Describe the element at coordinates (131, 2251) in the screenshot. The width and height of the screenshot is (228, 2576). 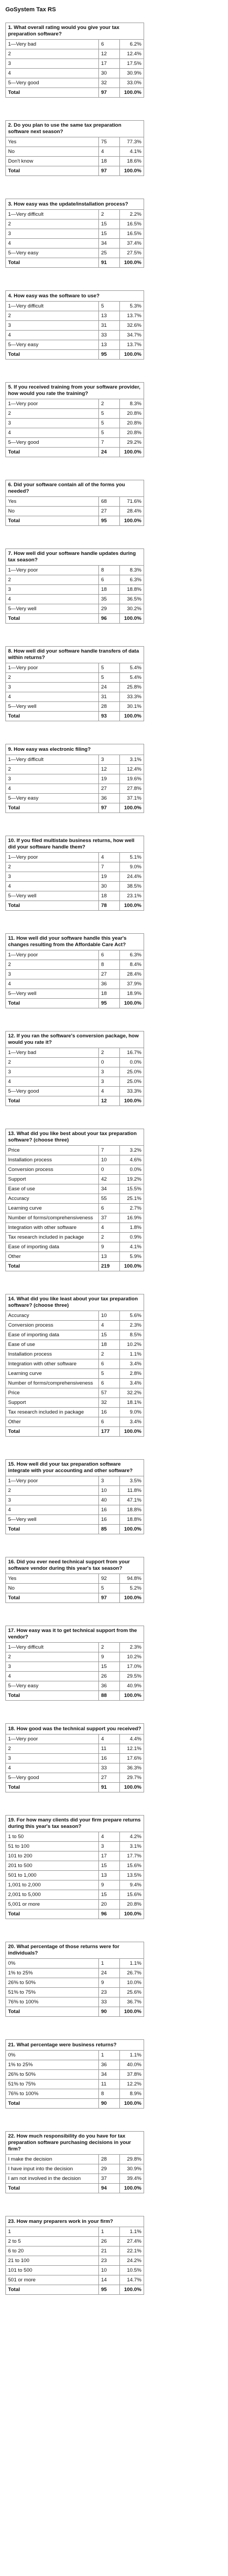
I see `percent: 22.1%` at that location.